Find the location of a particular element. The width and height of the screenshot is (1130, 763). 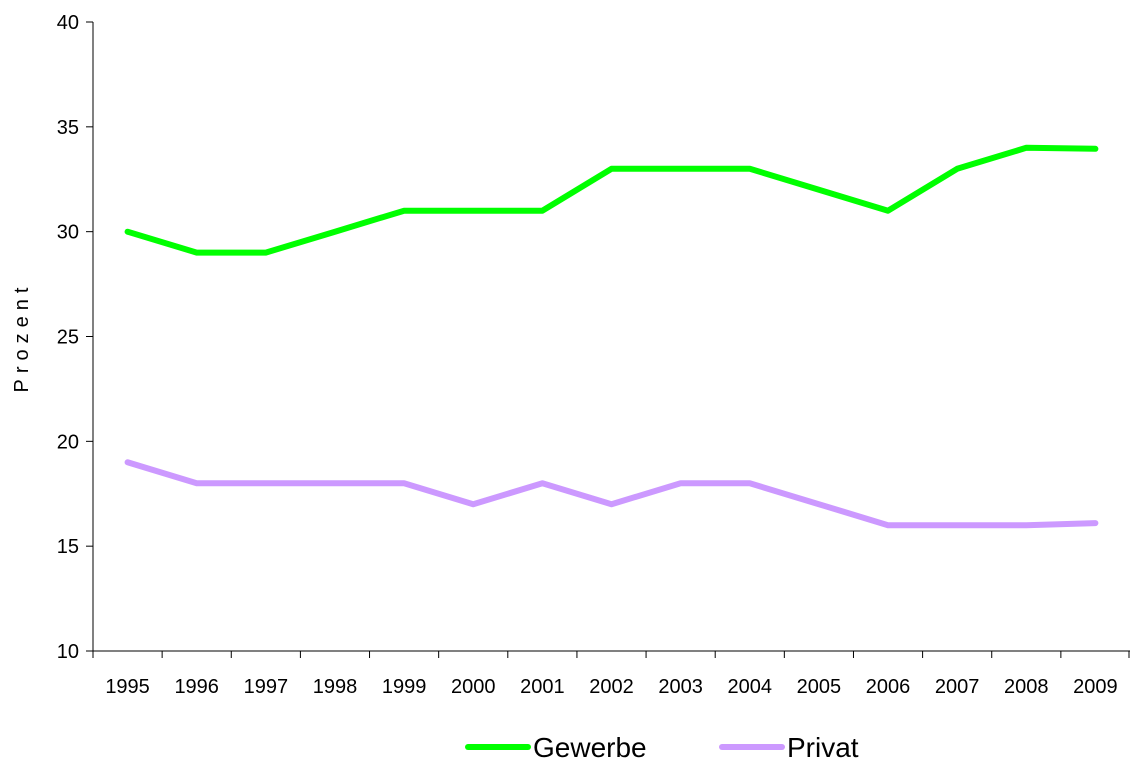

y-tick-label: 35 is located at coordinates (68, 128).